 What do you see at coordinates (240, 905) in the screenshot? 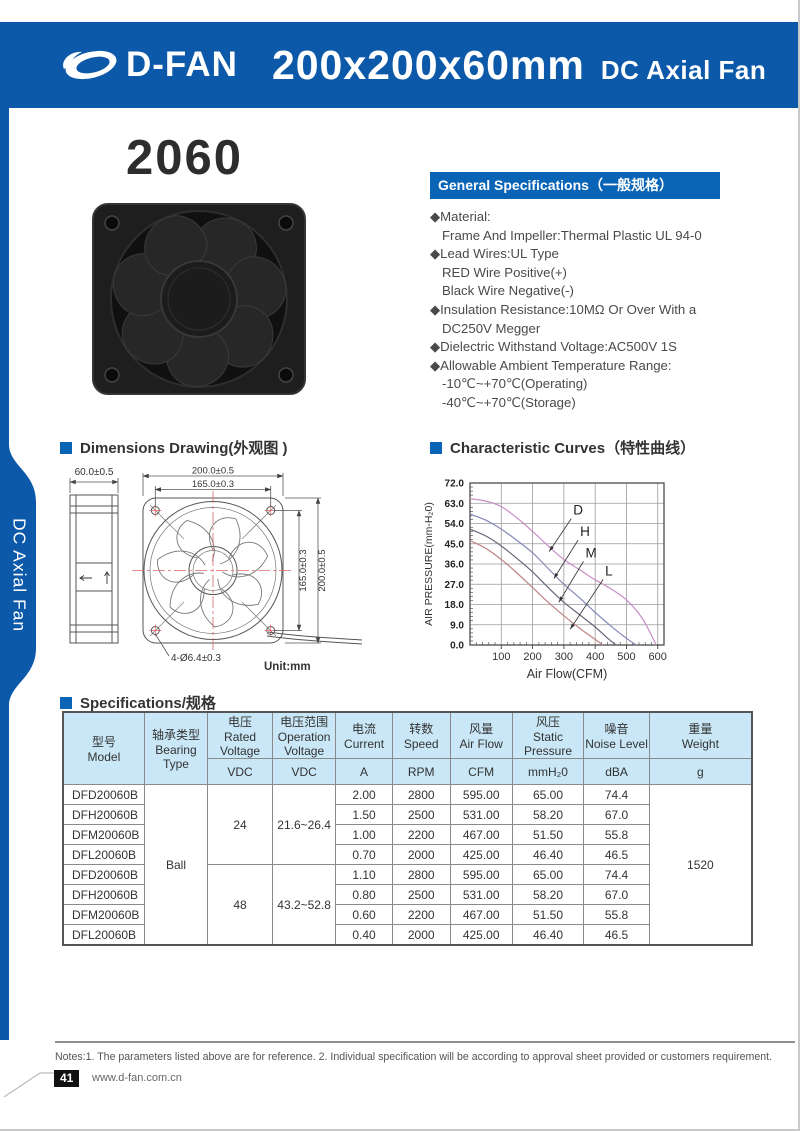
I see `voltage-48-cell: 48` at bounding box center [240, 905].